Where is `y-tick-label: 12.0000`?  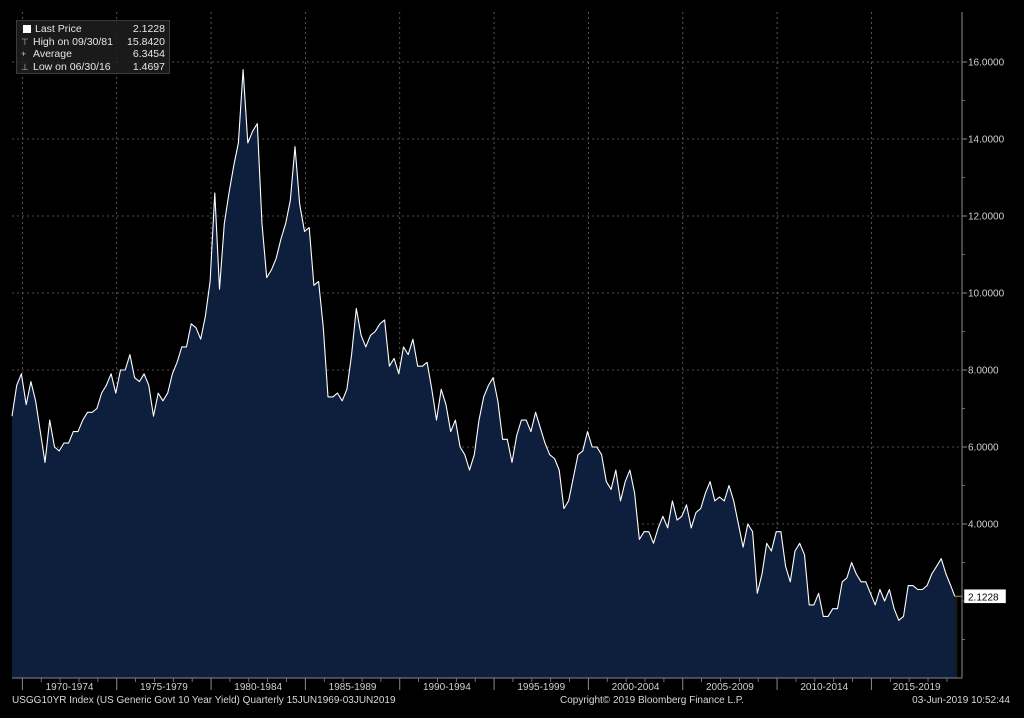
y-tick-label: 12.0000 is located at coordinates (986, 217).